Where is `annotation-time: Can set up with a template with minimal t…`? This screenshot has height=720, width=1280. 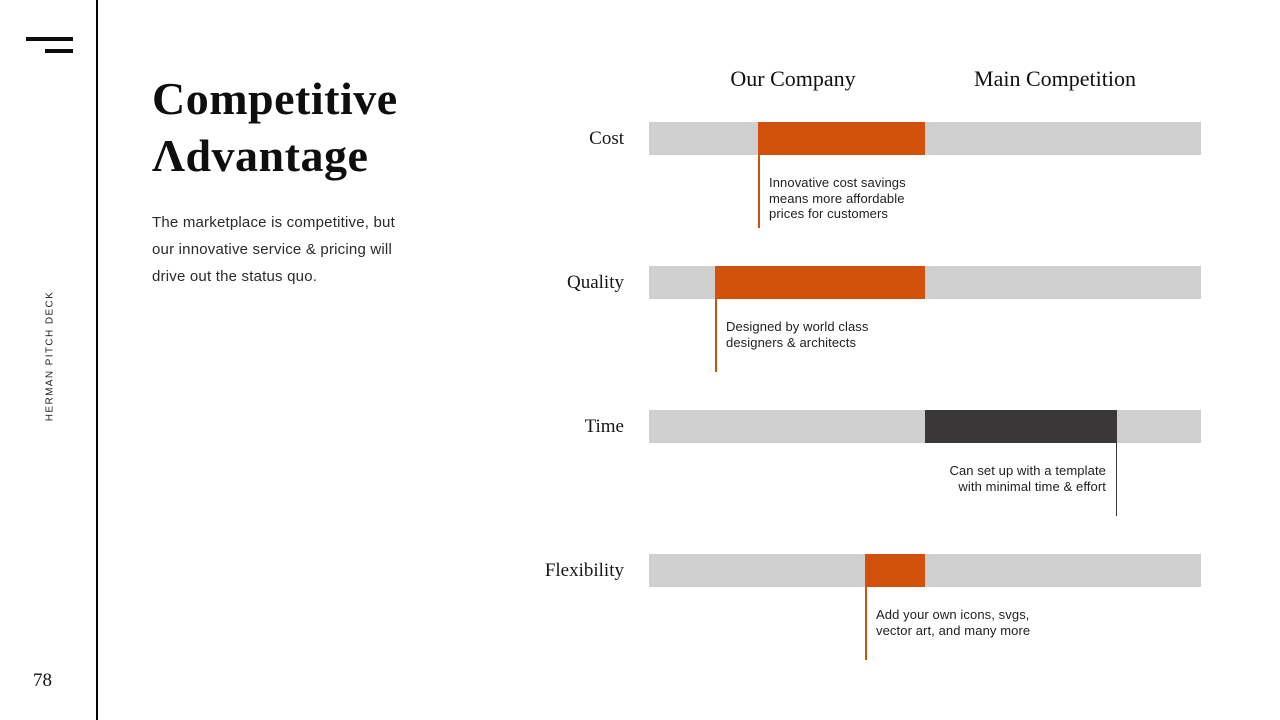 annotation-time: Can set up with a template with minimal t… is located at coordinates (1033, 479).